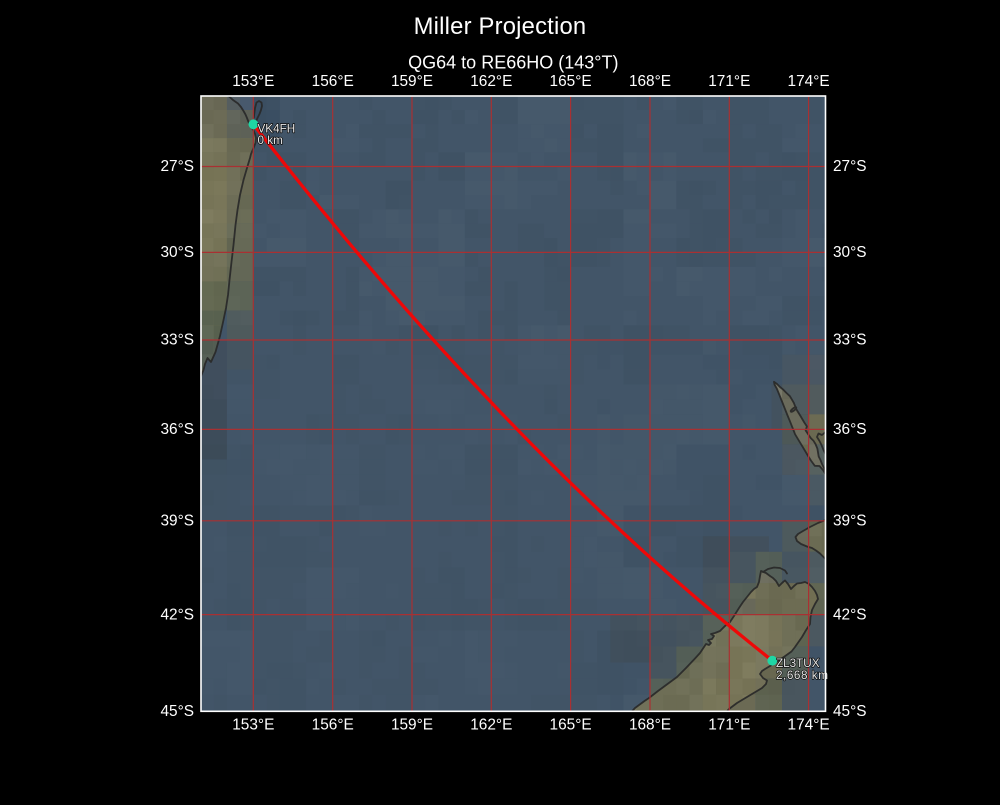 The image size is (1000, 805). I want to click on svg-text: QG64 to RE66HO (143°T), so click(513, 63).